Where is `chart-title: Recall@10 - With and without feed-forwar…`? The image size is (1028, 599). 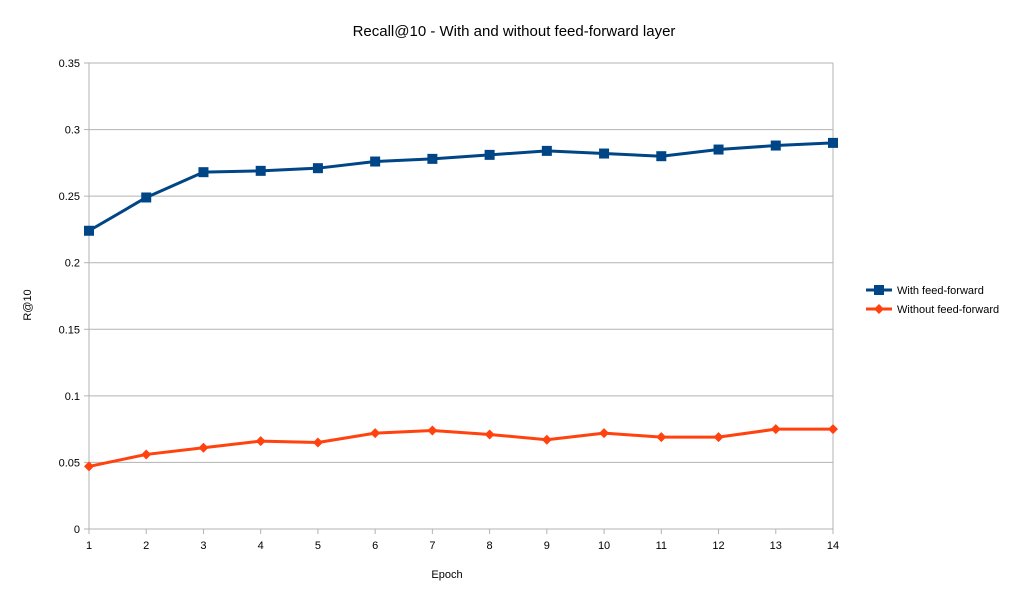
chart-title: Recall@10 - With and without feed-forwar… is located at coordinates (514, 31).